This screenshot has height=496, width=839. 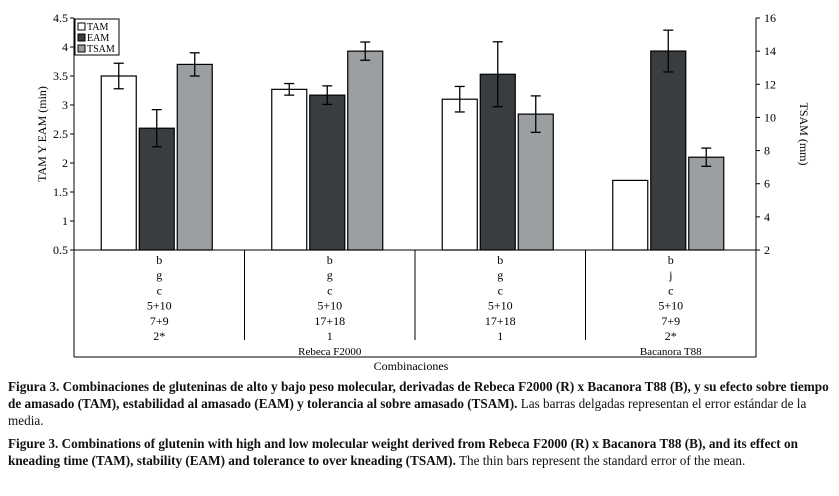 What do you see at coordinates (770, 18) in the screenshot?
I see `right-tick-label: 16` at bounding box center [770, 18].